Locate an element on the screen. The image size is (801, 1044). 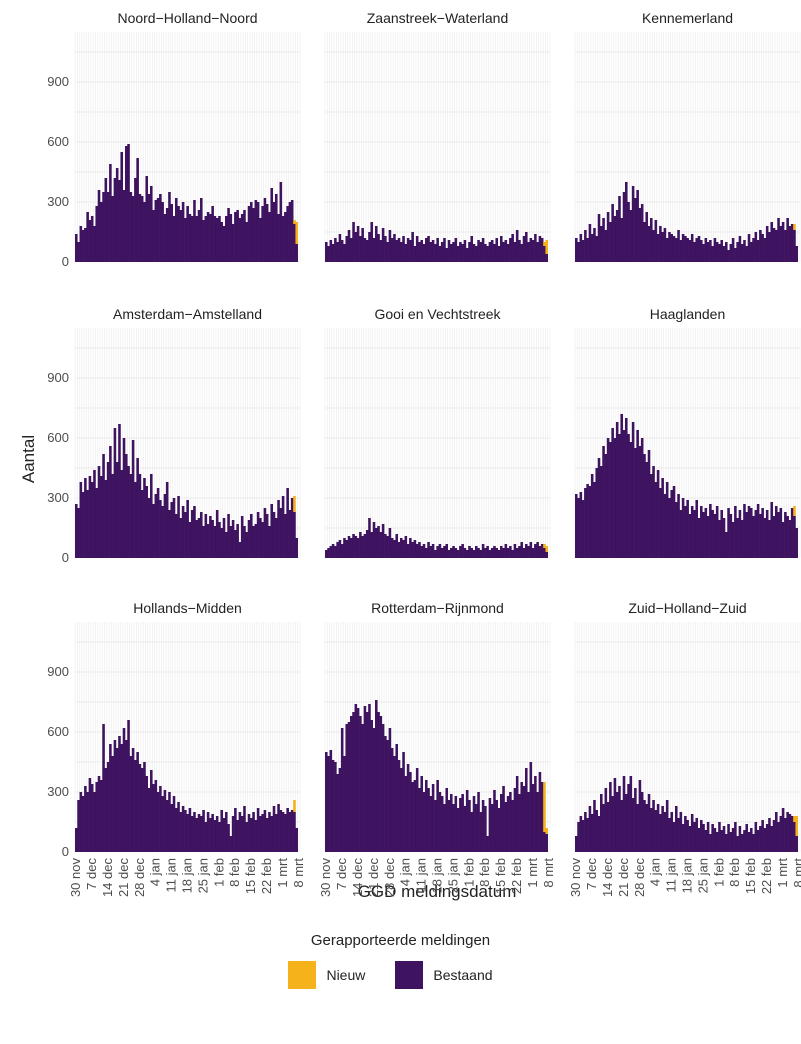
y-tick-label: 0 is located at coordinates (65, 261).